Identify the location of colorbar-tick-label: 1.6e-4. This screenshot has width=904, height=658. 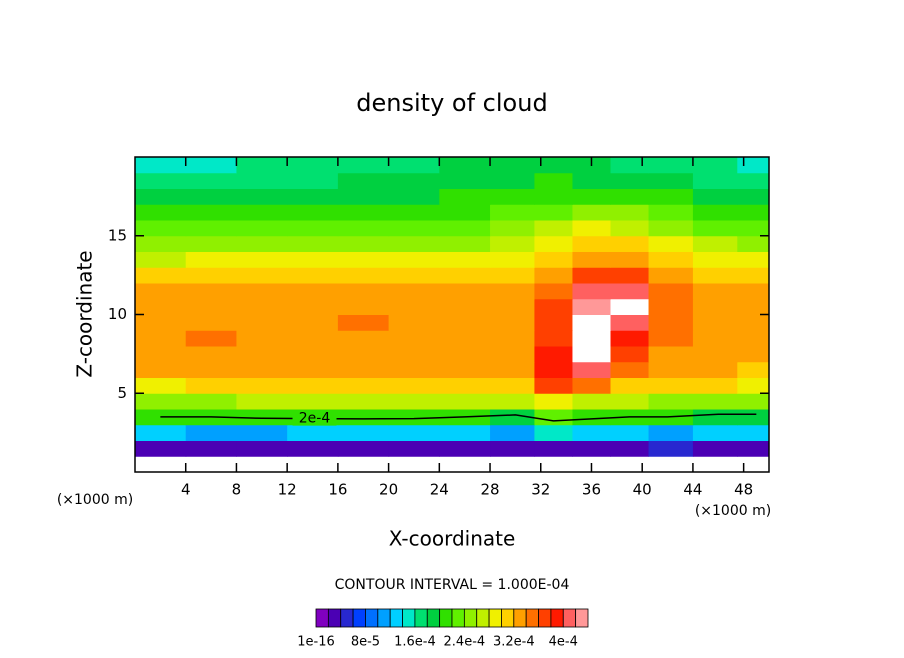
(415, 642).